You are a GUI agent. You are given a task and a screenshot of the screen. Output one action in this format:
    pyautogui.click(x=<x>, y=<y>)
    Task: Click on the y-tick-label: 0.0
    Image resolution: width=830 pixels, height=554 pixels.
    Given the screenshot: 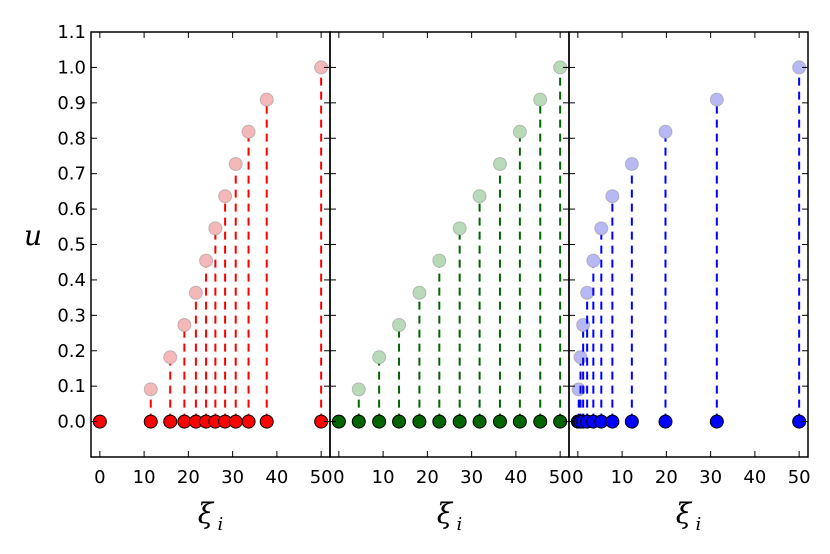 What is the action you would take?
    pyautogui.click(x=71, y=422)
    